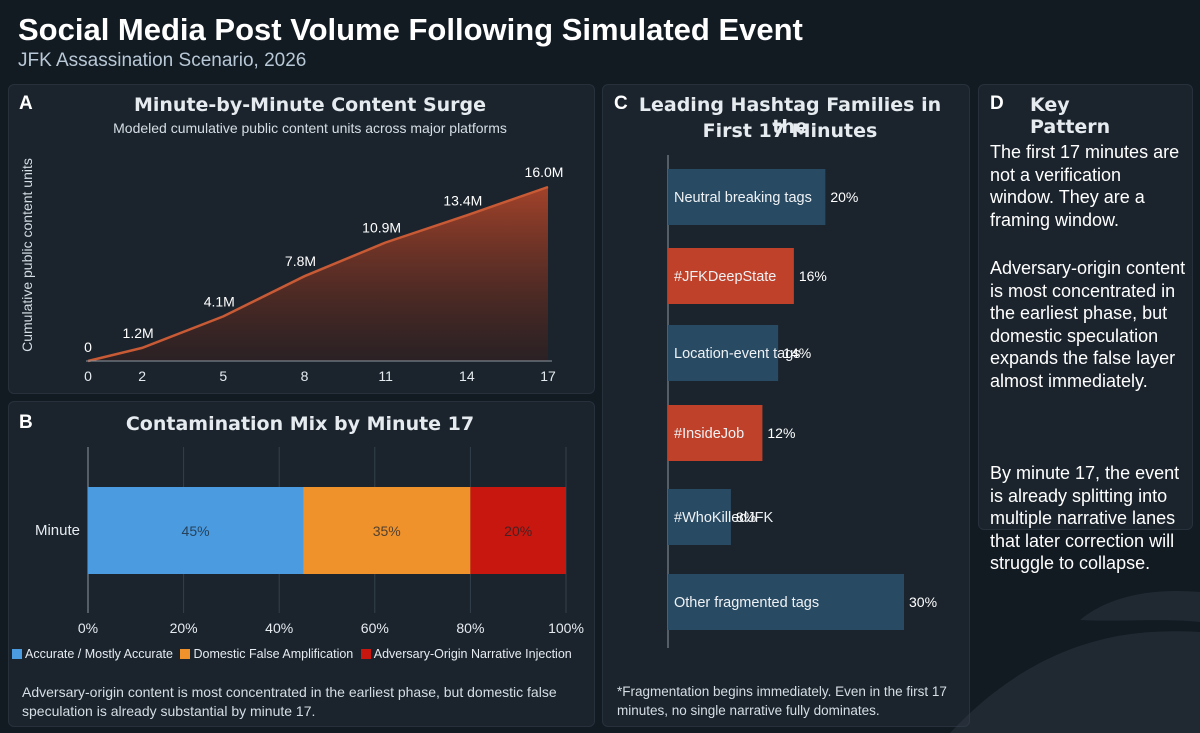 The image size is (1200, 733). What do you see at coordinates (797, 353) in the screenshot?
I see `hashtag-value-label: 14%` at bounding box center [797, 353].